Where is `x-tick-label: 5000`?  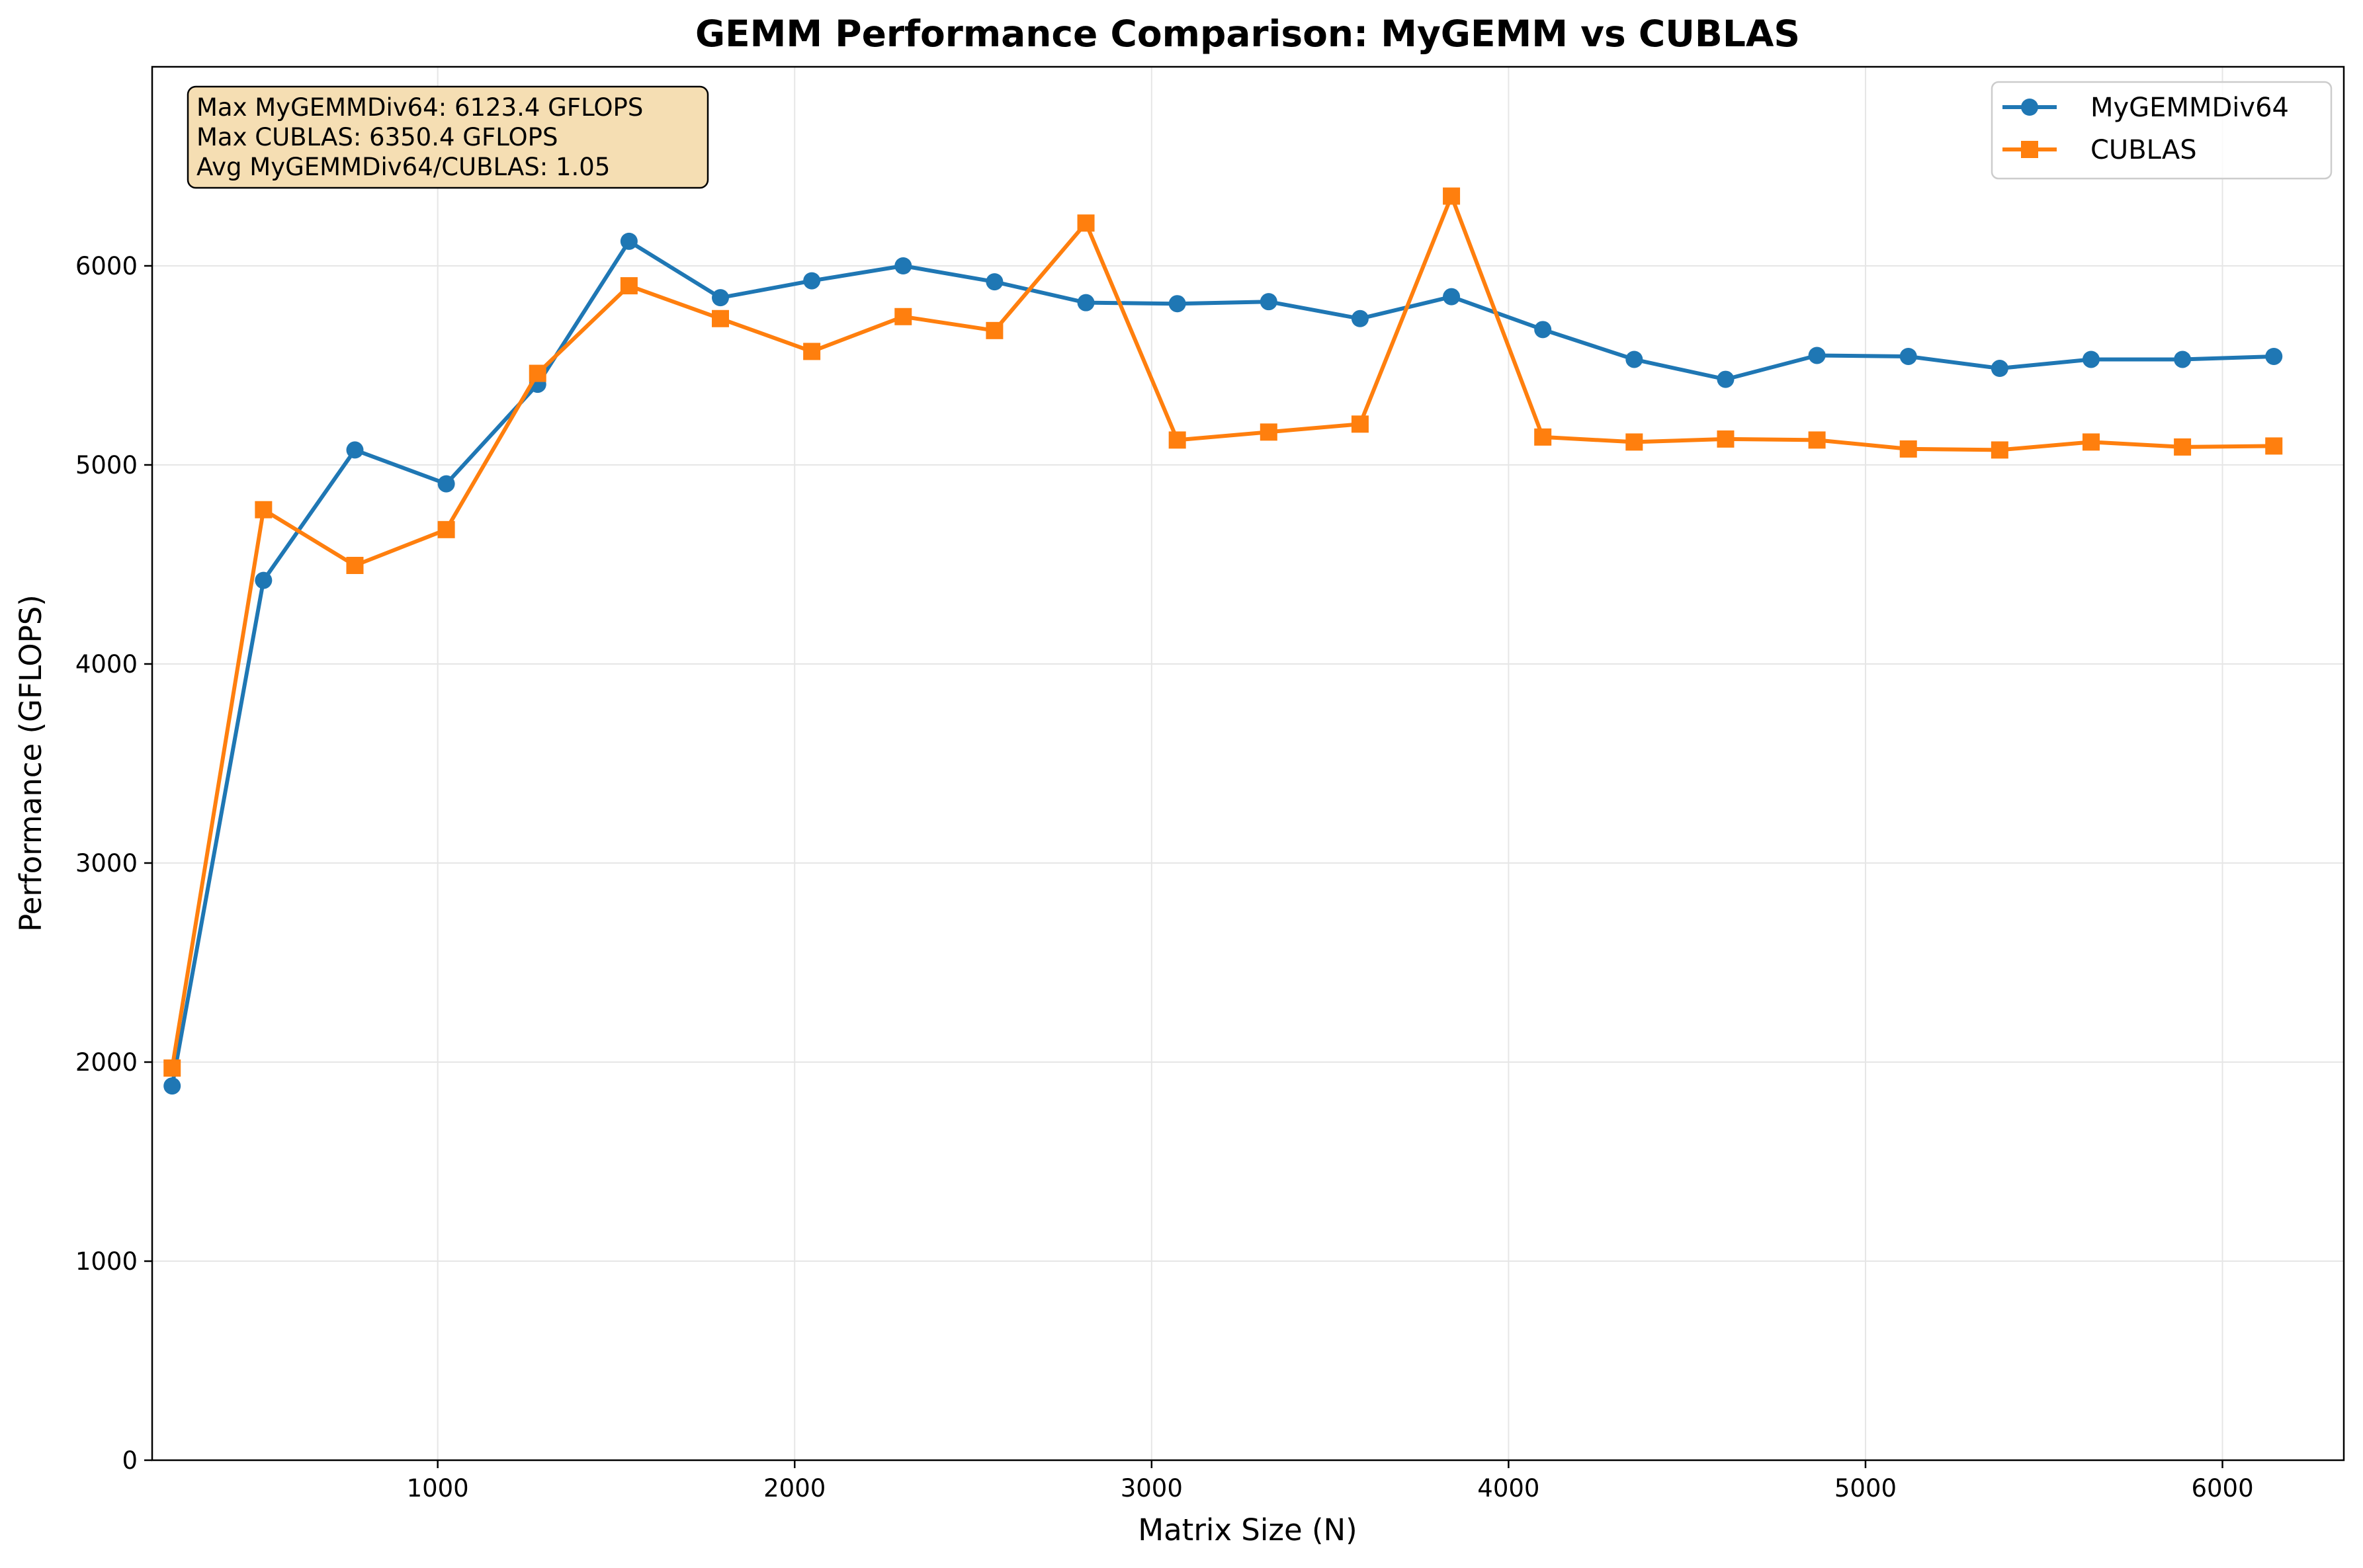
x-tick-label: 5000 is located at coordinates (1865, 1488).